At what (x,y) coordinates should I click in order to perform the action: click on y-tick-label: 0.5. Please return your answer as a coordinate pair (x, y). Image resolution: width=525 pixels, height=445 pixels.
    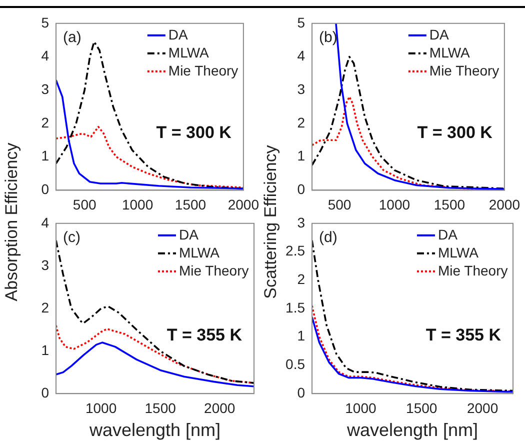
    Looking at the image, I should click on (296, 364).